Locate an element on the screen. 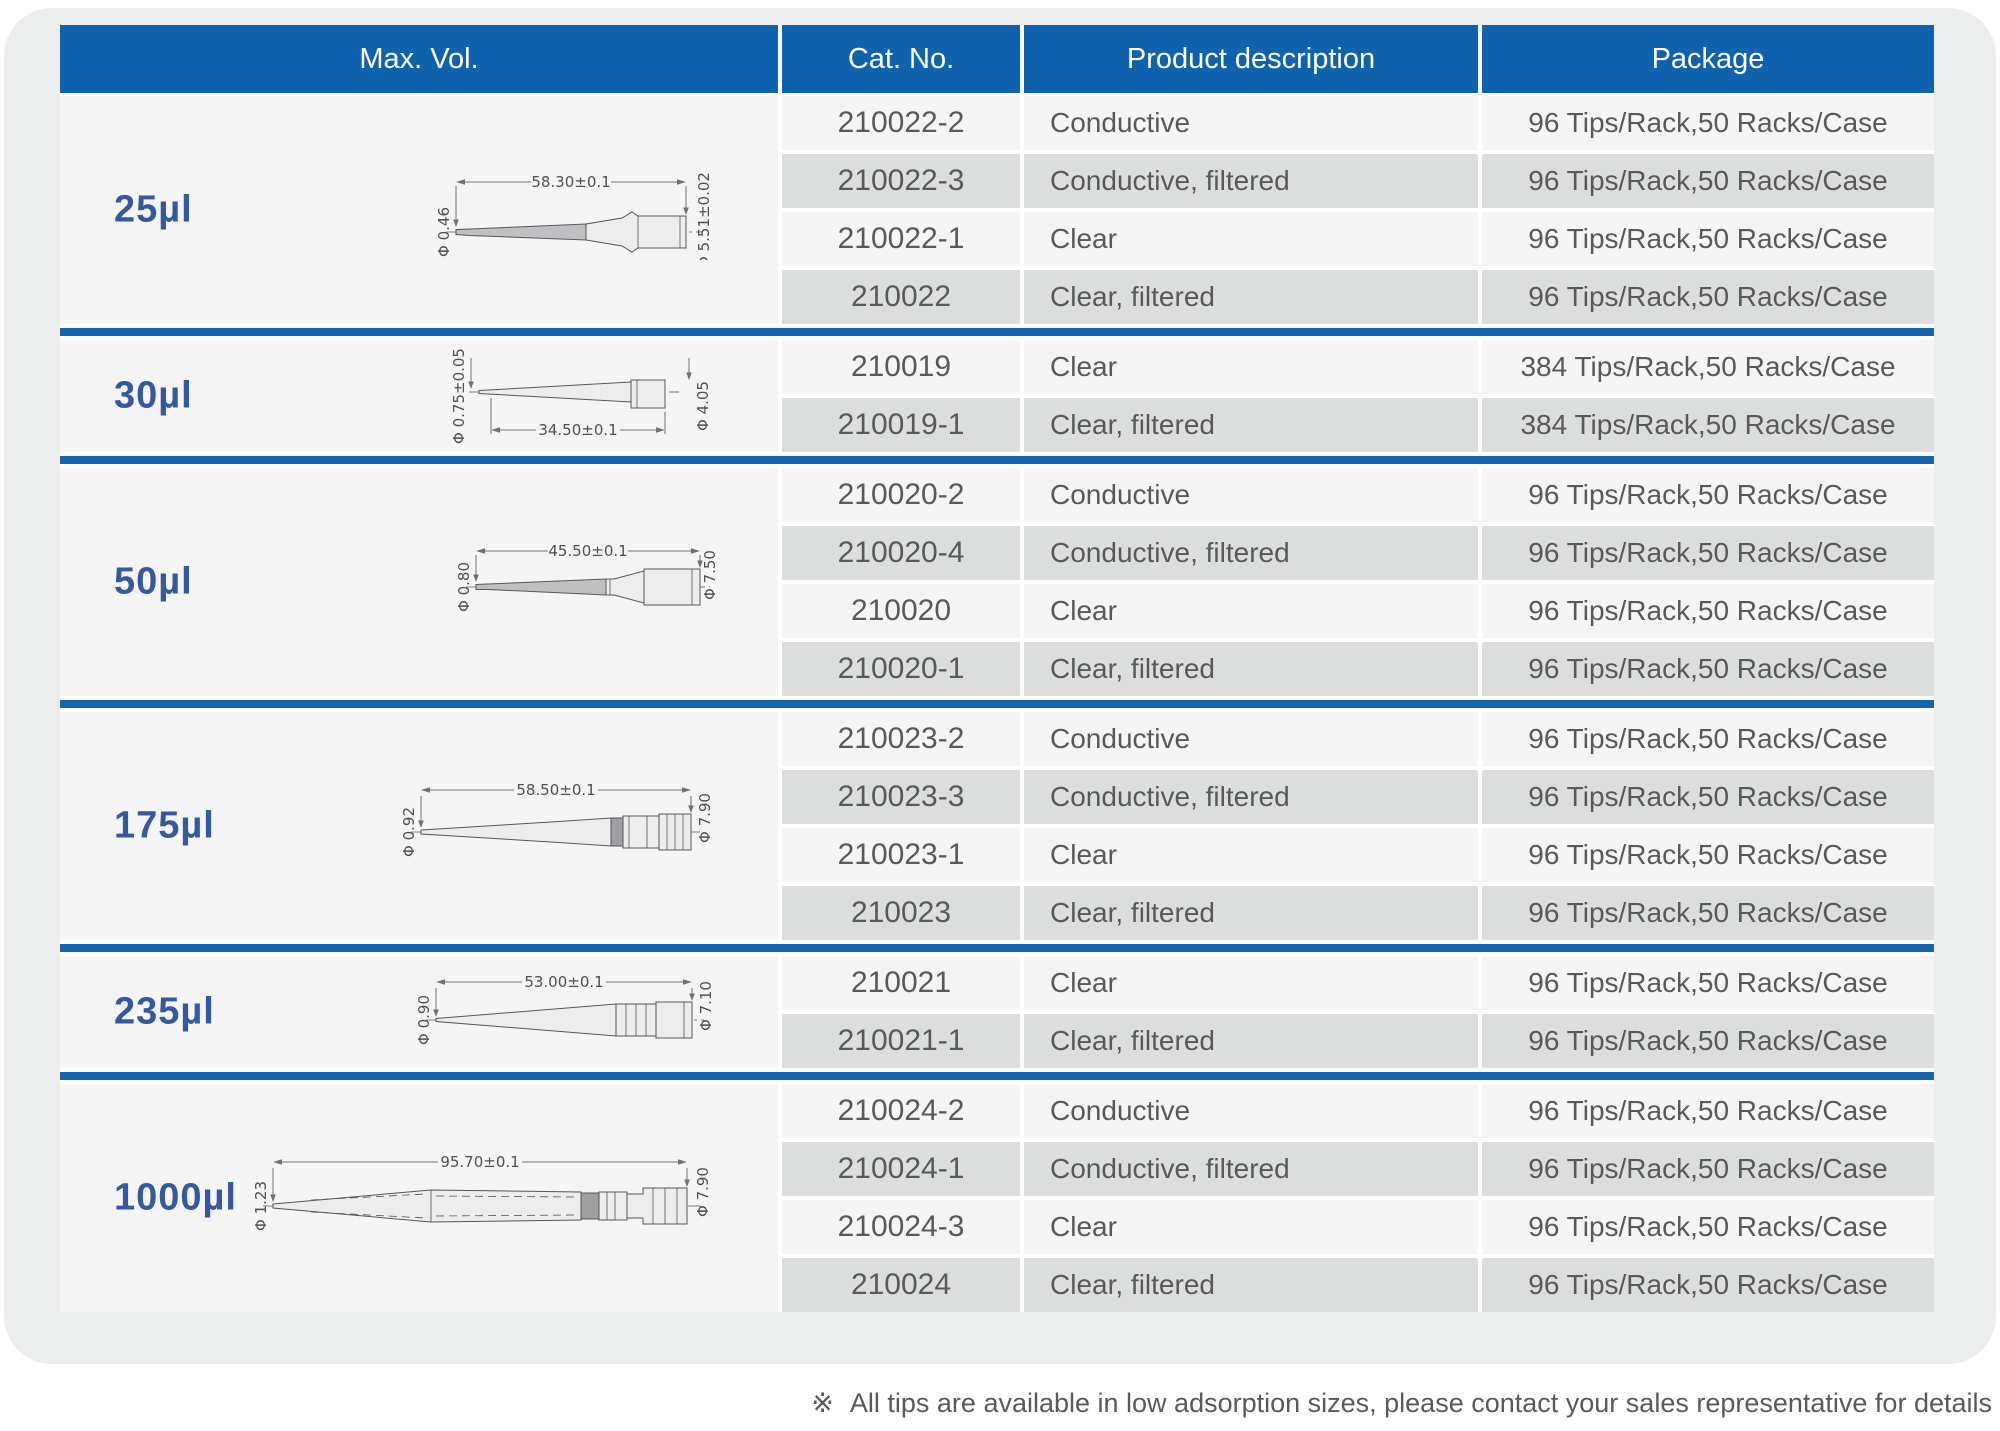 This screenshot has height=1431, width=2000. max-vol-cell-235ul: 235µl 53.00±0.1 Φ 0.90 Φ is located at coordinates (419, 1012).